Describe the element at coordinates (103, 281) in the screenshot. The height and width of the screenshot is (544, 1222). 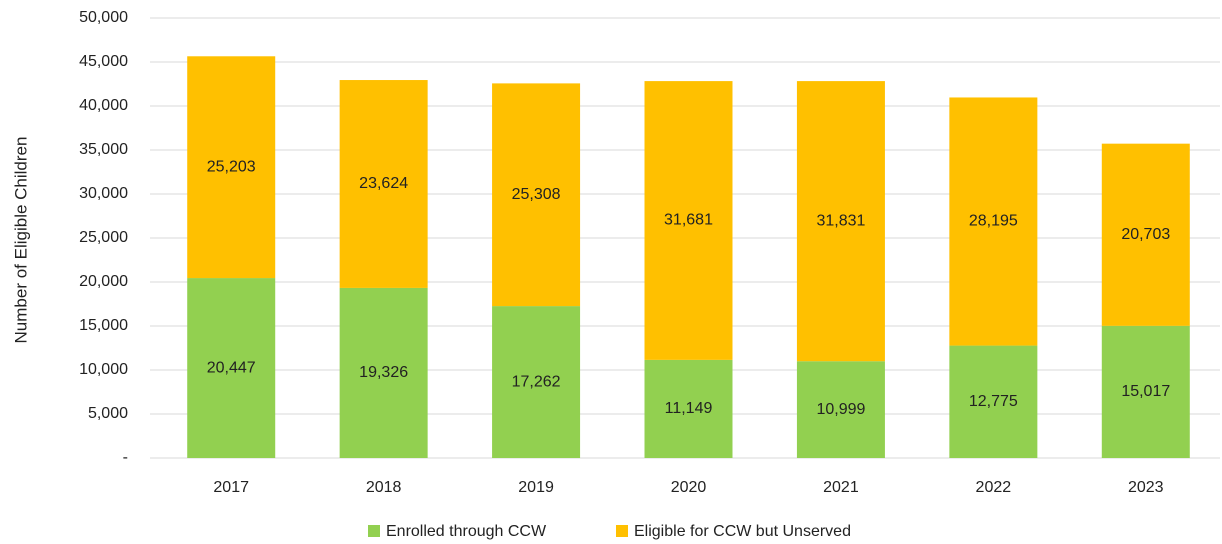
I see `y-tick-label: 20,000` at that location.